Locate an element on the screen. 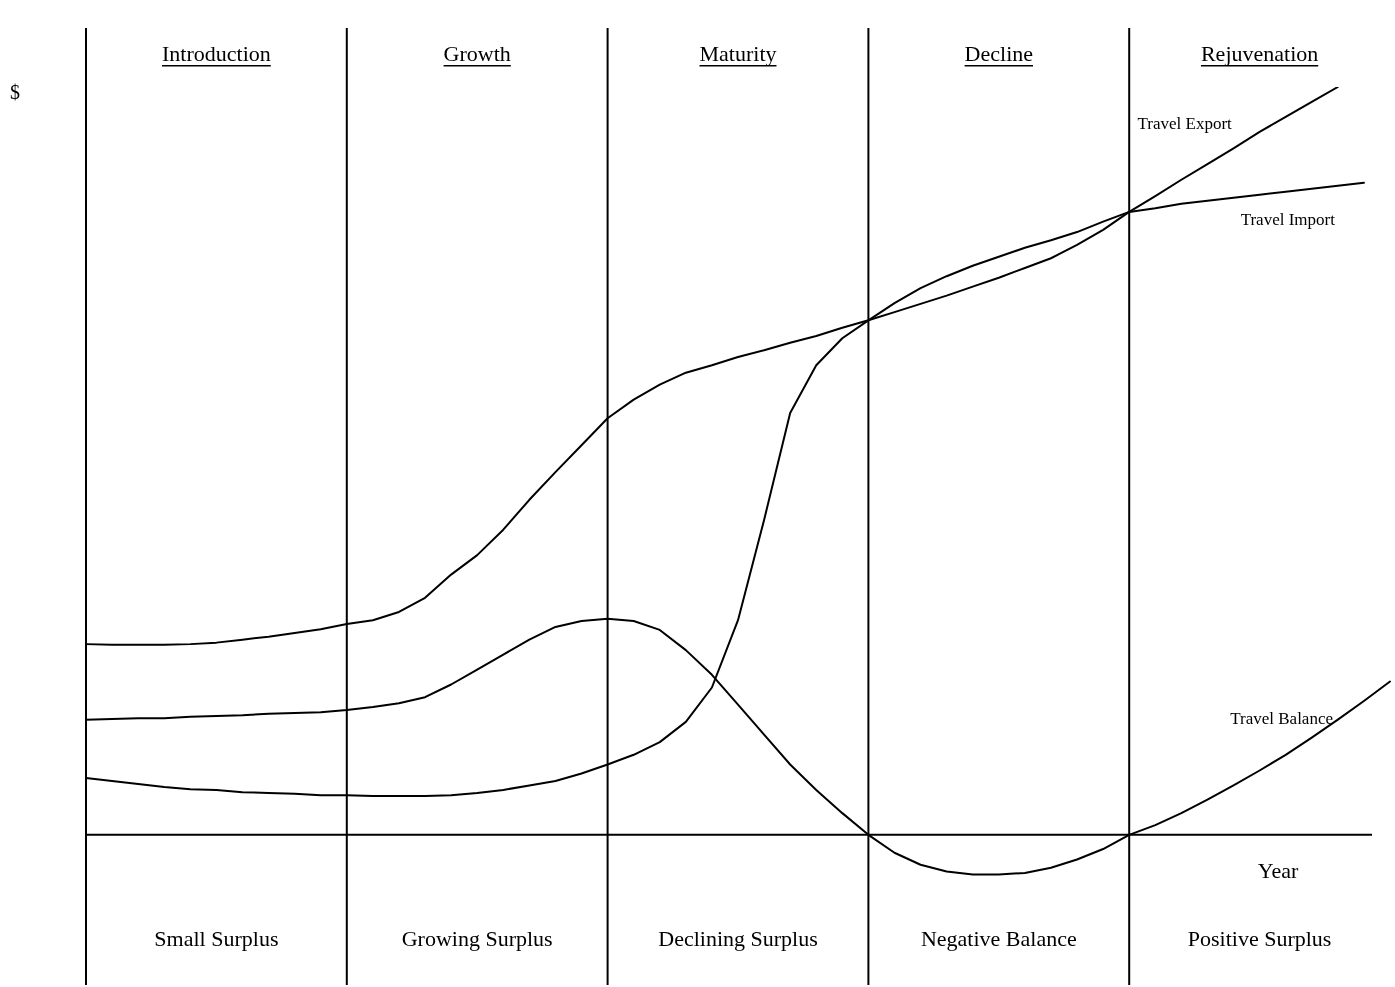 The width and height of the screenshot is (1395, 987). text: Introduction is located at coordinates (216, 53).